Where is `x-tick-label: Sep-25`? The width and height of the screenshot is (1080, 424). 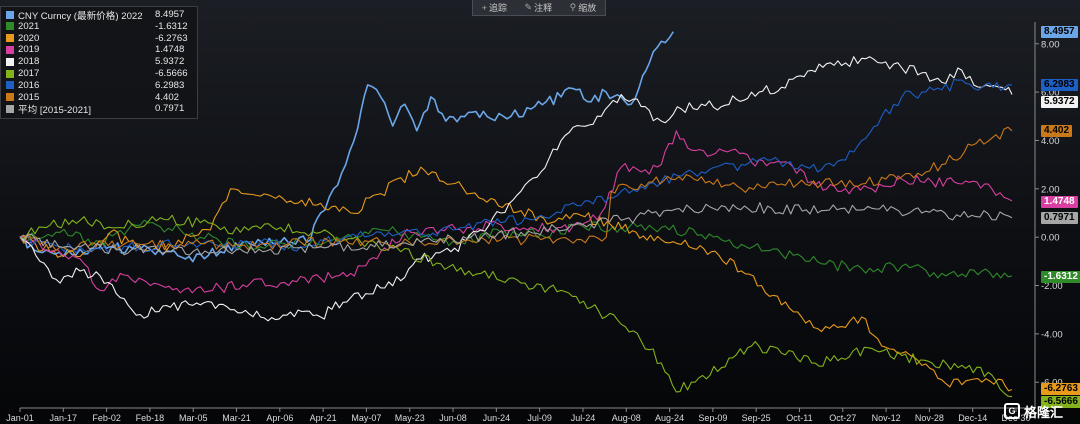 x-tick-label: Sep-25 is located at coordinates (756, 418).